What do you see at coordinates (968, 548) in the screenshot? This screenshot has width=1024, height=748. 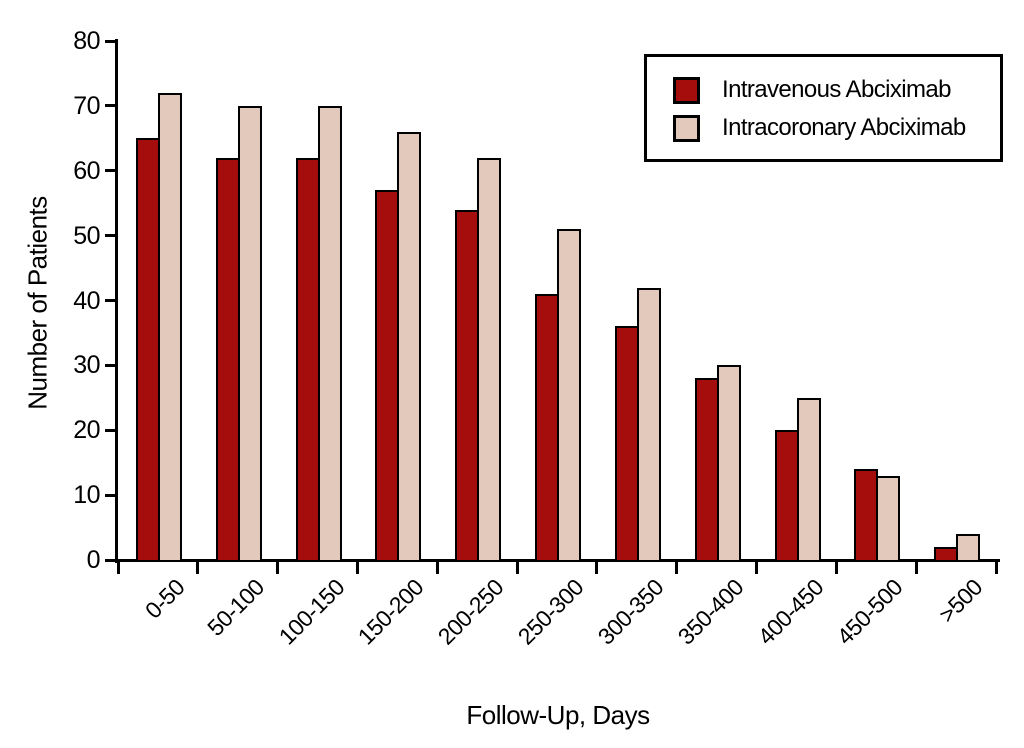 I see `bar-intracoronary->500` at bounding box center [968, 548].